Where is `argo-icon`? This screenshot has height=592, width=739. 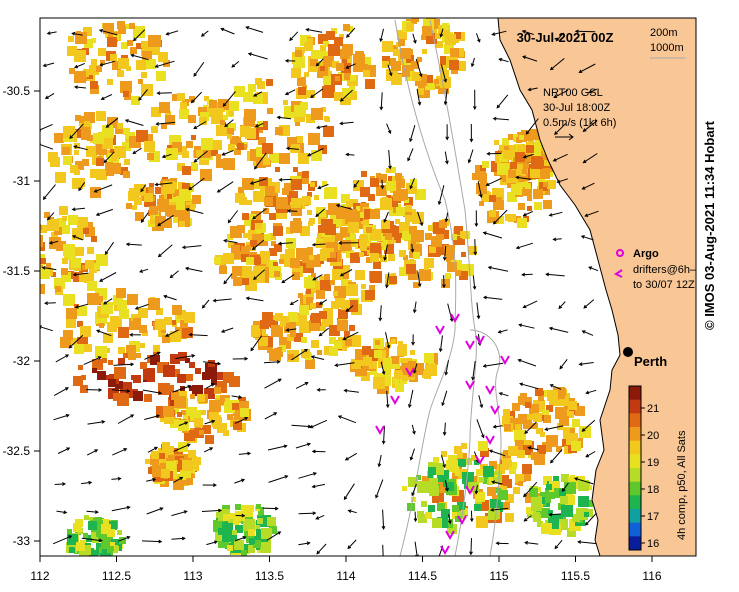 argo-icon is located at coordinates (620, 253).